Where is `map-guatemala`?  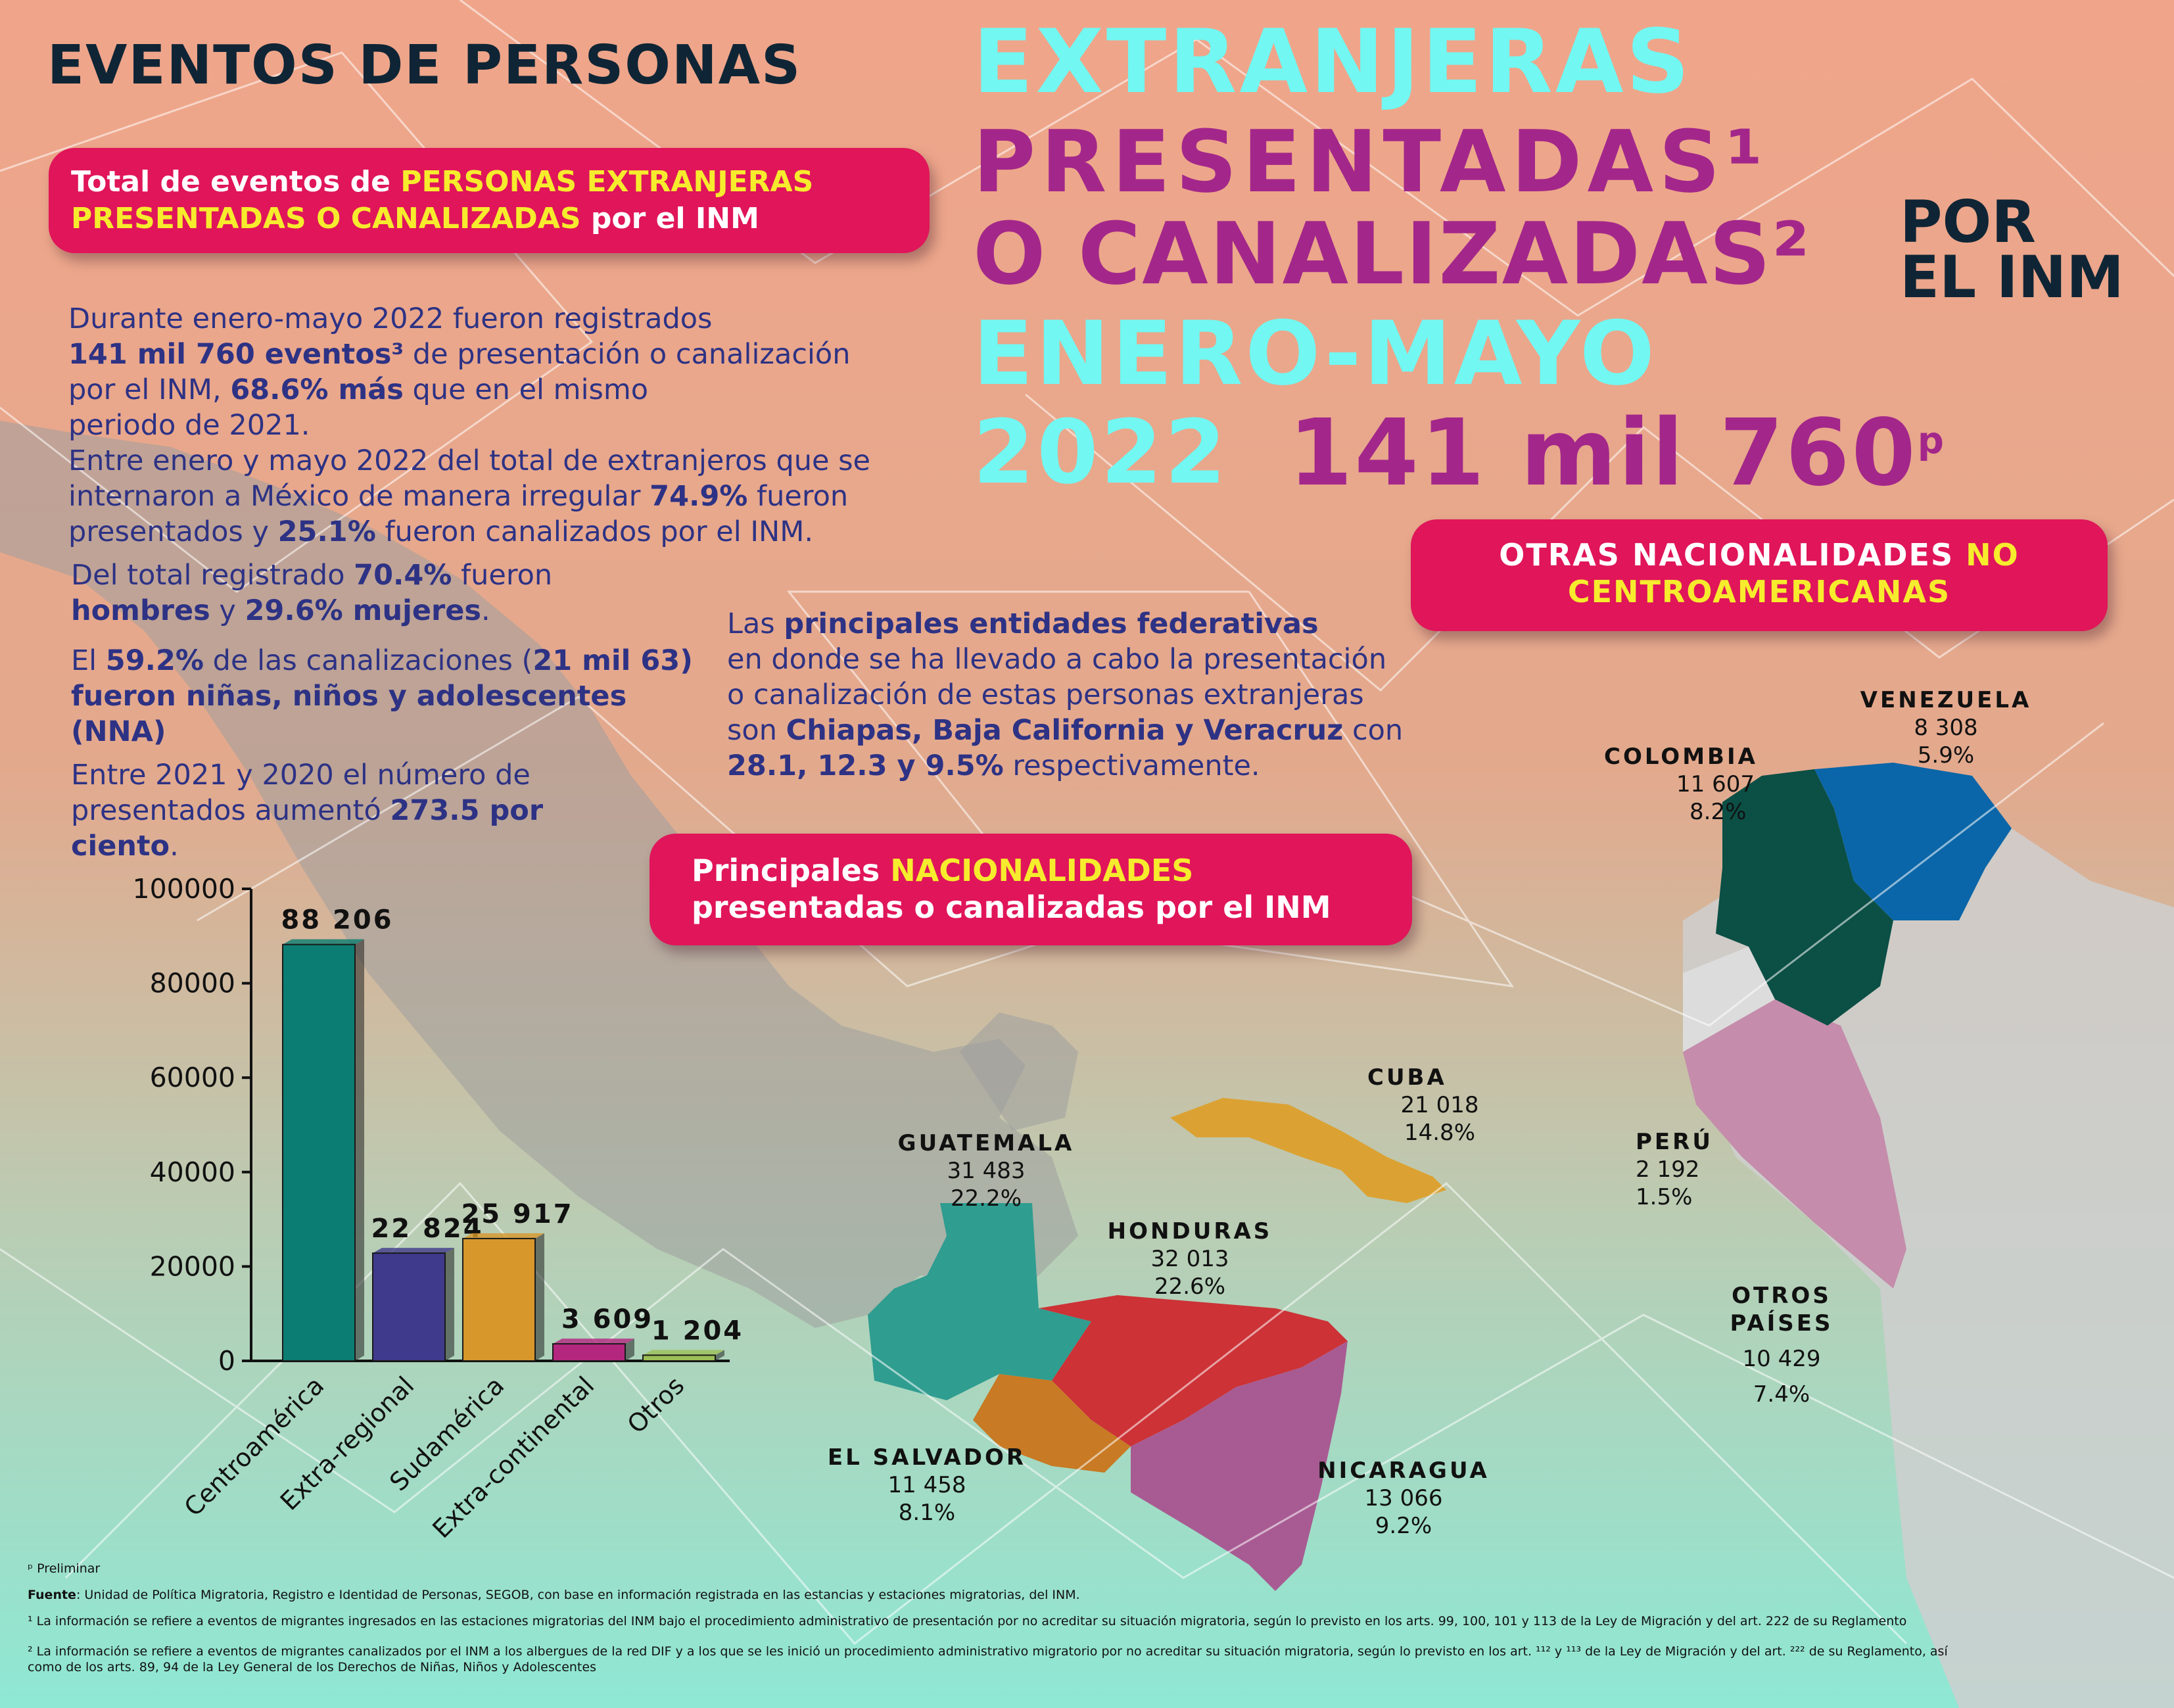 map-guatemala is located at coordinates (980, 1301).